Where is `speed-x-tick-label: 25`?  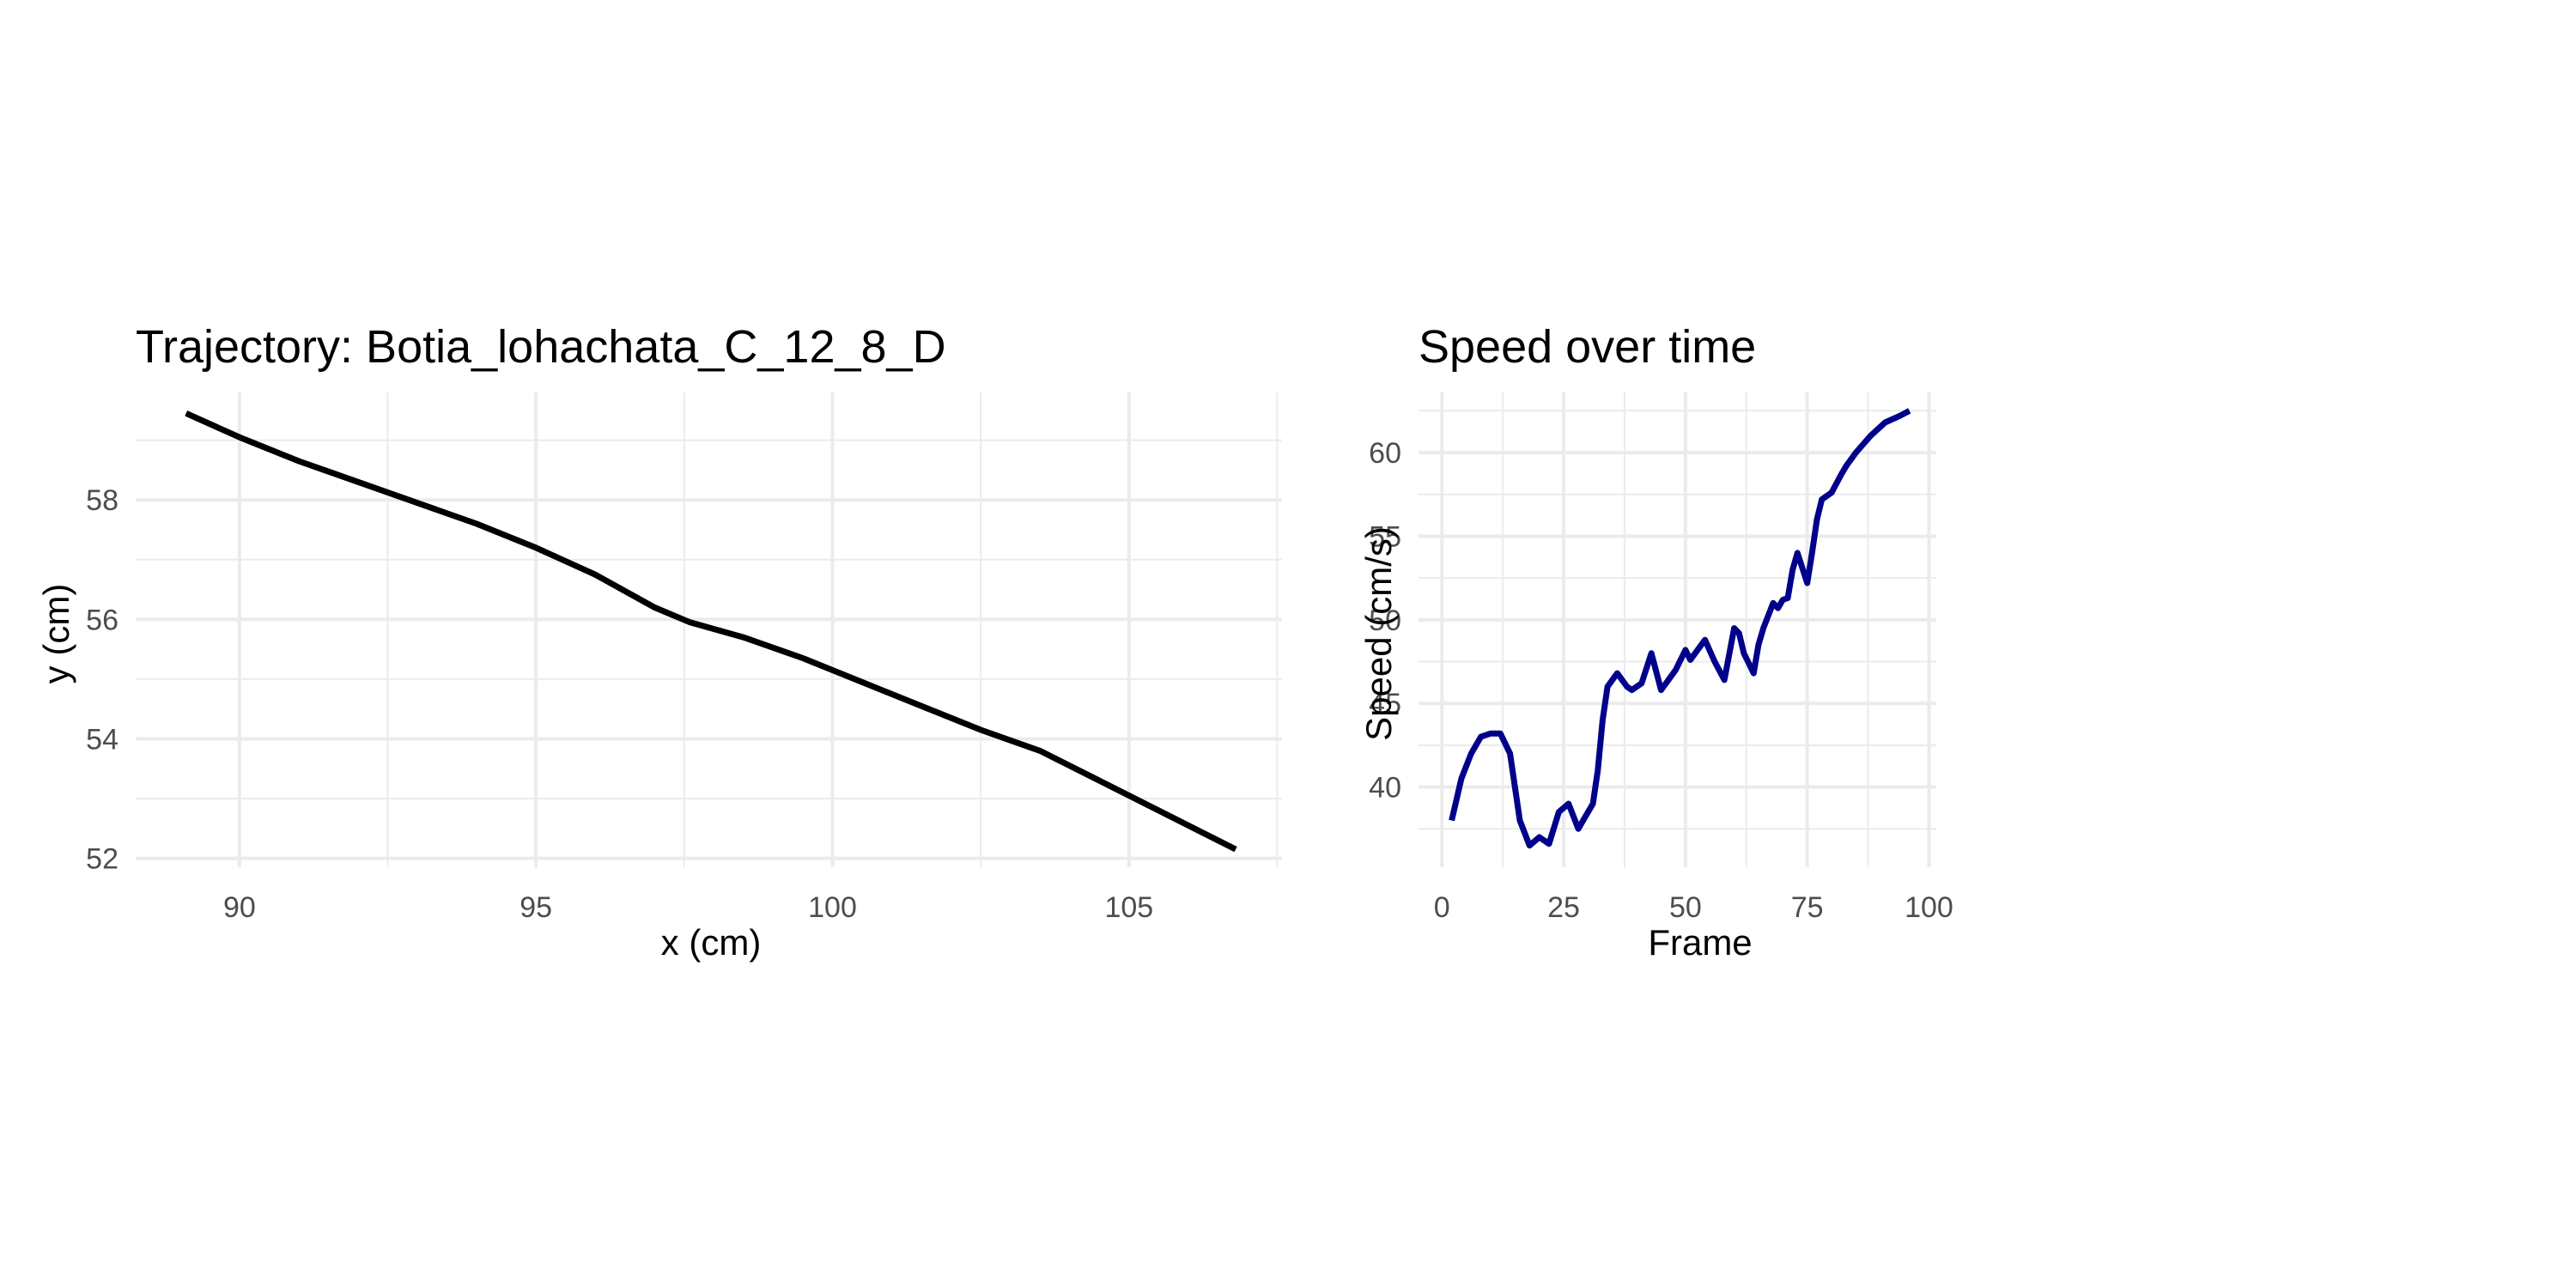 speed-x-tick-label: 25 is located at coordinates (1564, 907).